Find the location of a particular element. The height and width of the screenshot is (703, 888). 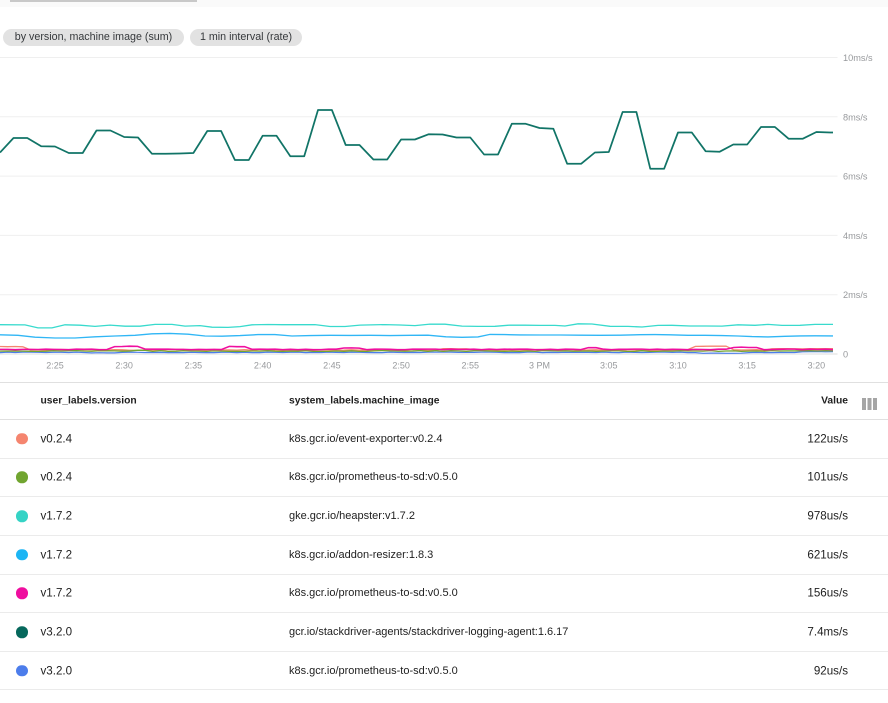

svg-text: 3:20 is located at coordinates (817, 366).